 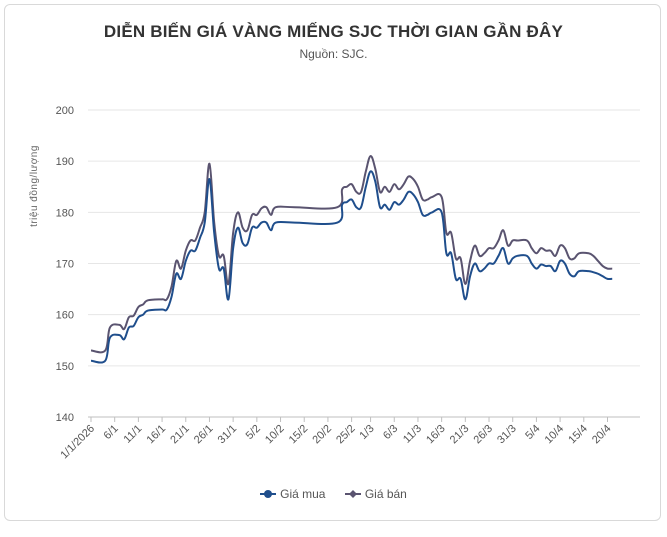 What do you see at coordinates (366, 432) in the screenshot?
I see `x-tick-label: 1/3` at bounding box center [366, 432].